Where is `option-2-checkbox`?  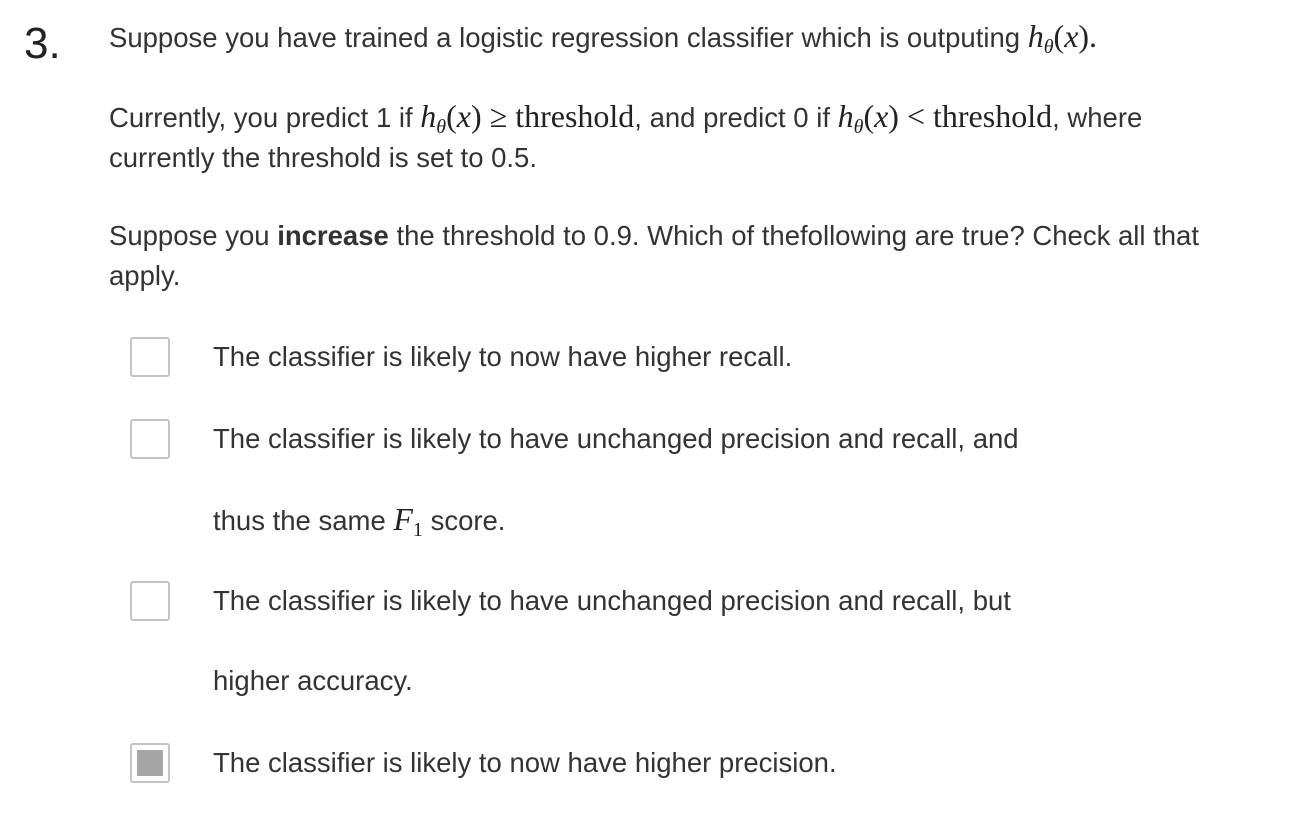 option-2-checkbox is located at coordinates (150, 439).